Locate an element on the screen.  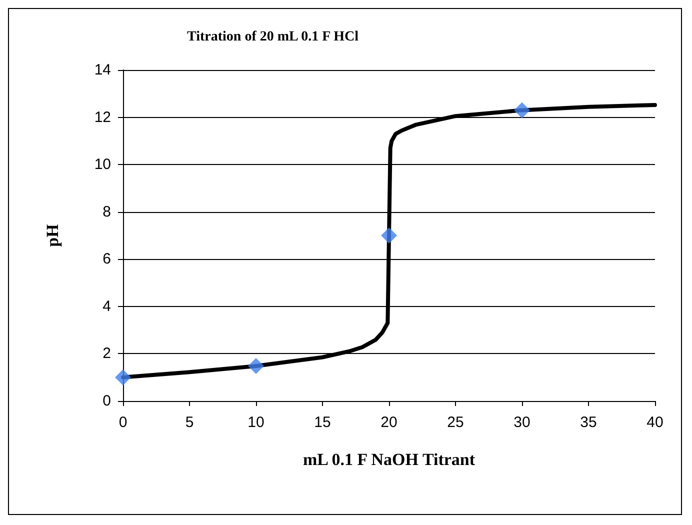
x-tick-label: 35 is located at coordinates (588, 422).